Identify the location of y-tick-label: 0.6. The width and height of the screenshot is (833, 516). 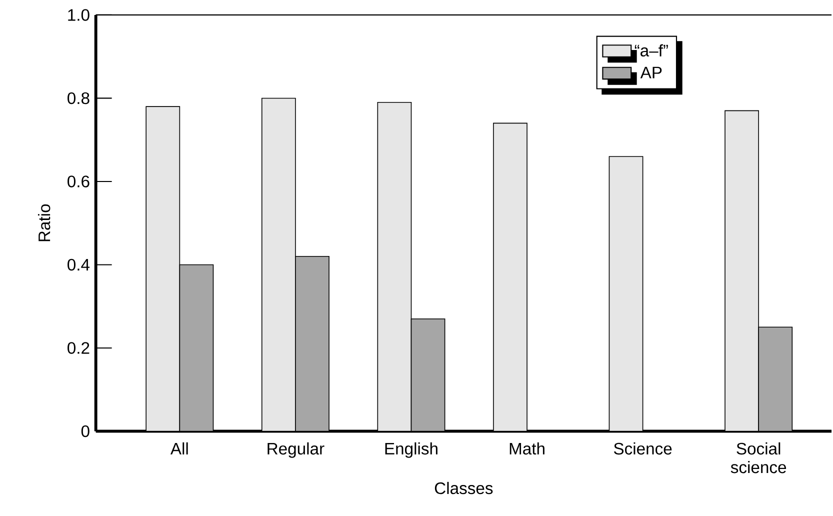
(79, 182).